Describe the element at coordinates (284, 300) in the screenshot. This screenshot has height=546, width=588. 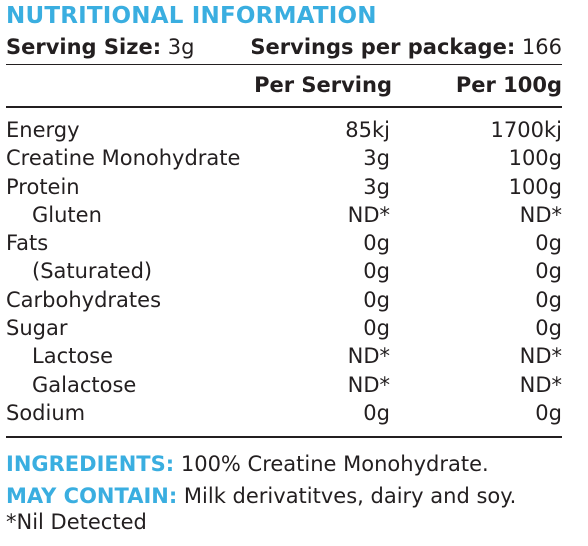
I see `table-row: Carbohydrates 0g 0g` at that location.